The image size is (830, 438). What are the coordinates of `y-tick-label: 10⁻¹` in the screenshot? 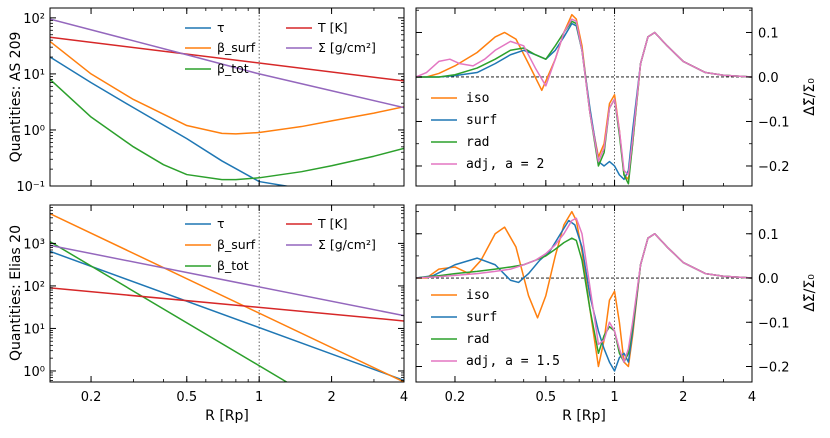 It's located at (30, 187).